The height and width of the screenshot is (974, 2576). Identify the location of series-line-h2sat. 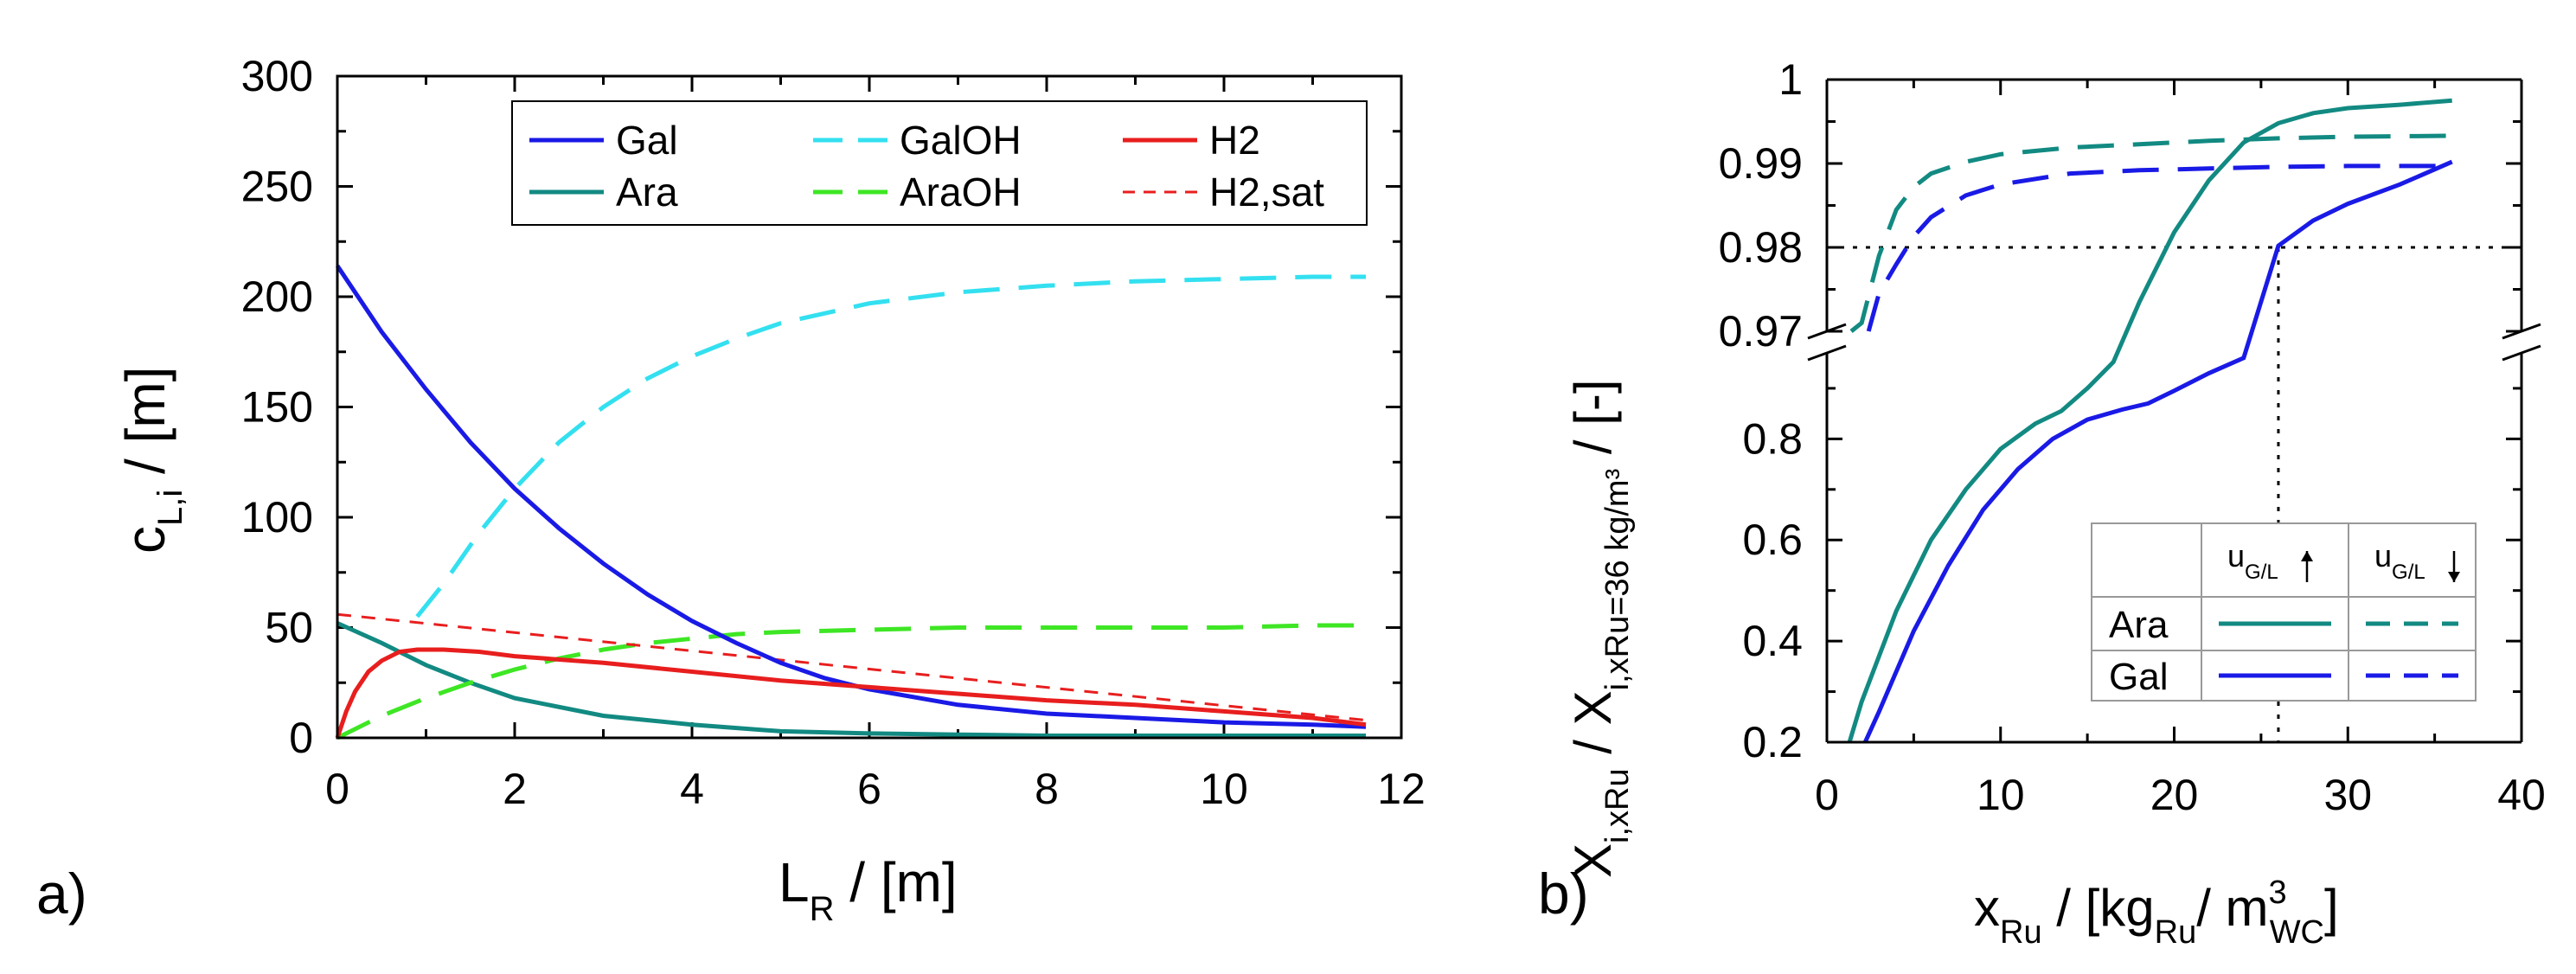
(851, 667).